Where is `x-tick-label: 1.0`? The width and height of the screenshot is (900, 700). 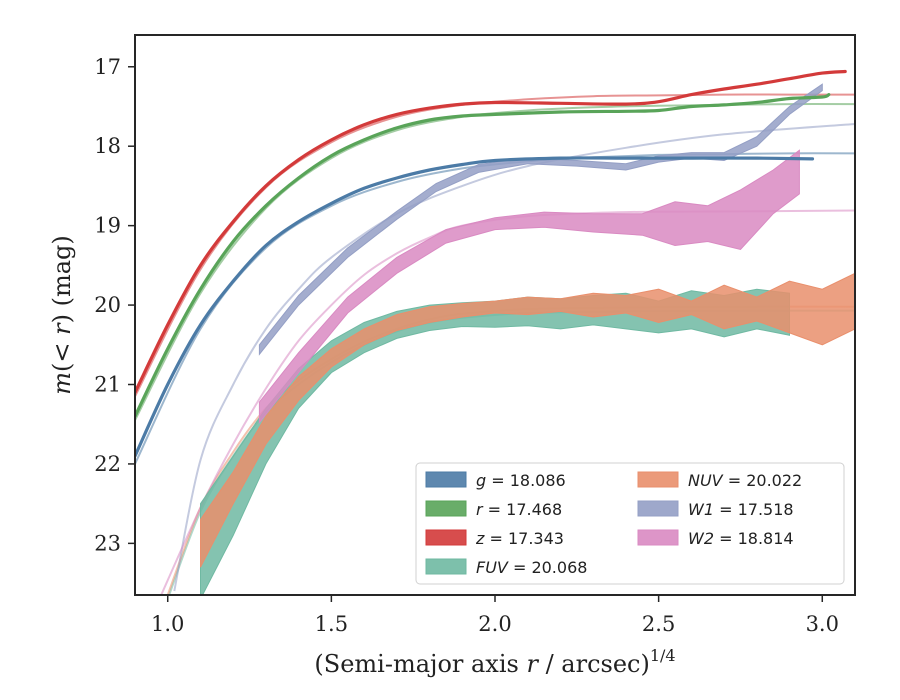 x-tick-label: 1.0 is located at coordinates (167, 624).